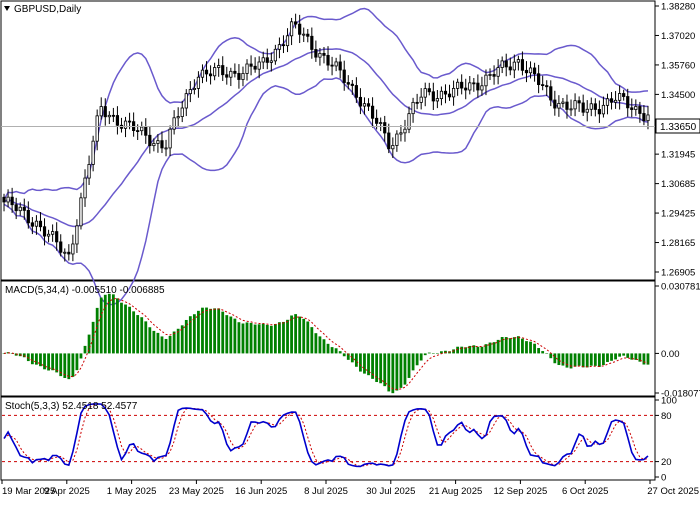  I want to click on stoch-tick-label: 100, so click(669, 401).